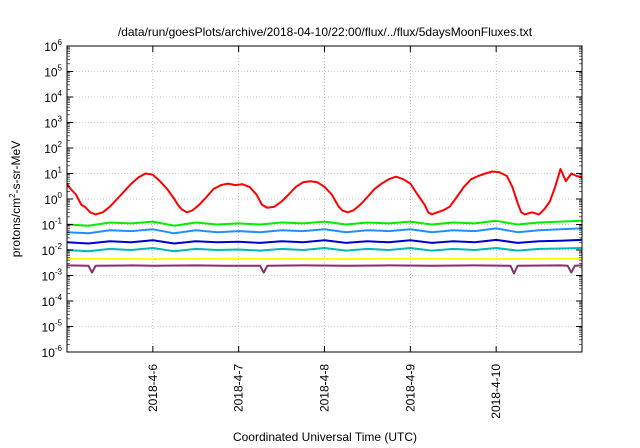  What do you see at coordinates (60, 195) in the screenshot?
I see `y-tick-exponent: 0` at bounding box center [60, 195].